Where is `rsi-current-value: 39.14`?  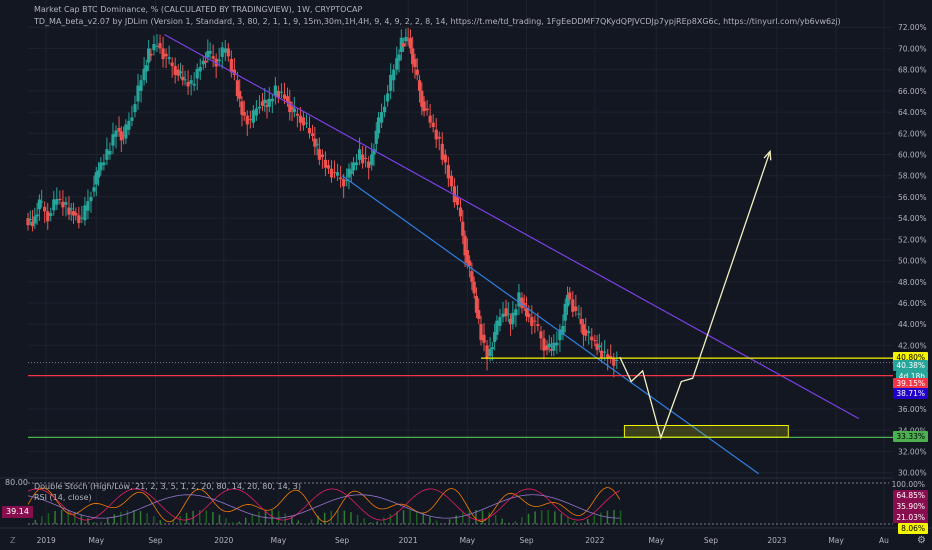 rsi-current-value: 39.14 is located at coordinates (17, 512).